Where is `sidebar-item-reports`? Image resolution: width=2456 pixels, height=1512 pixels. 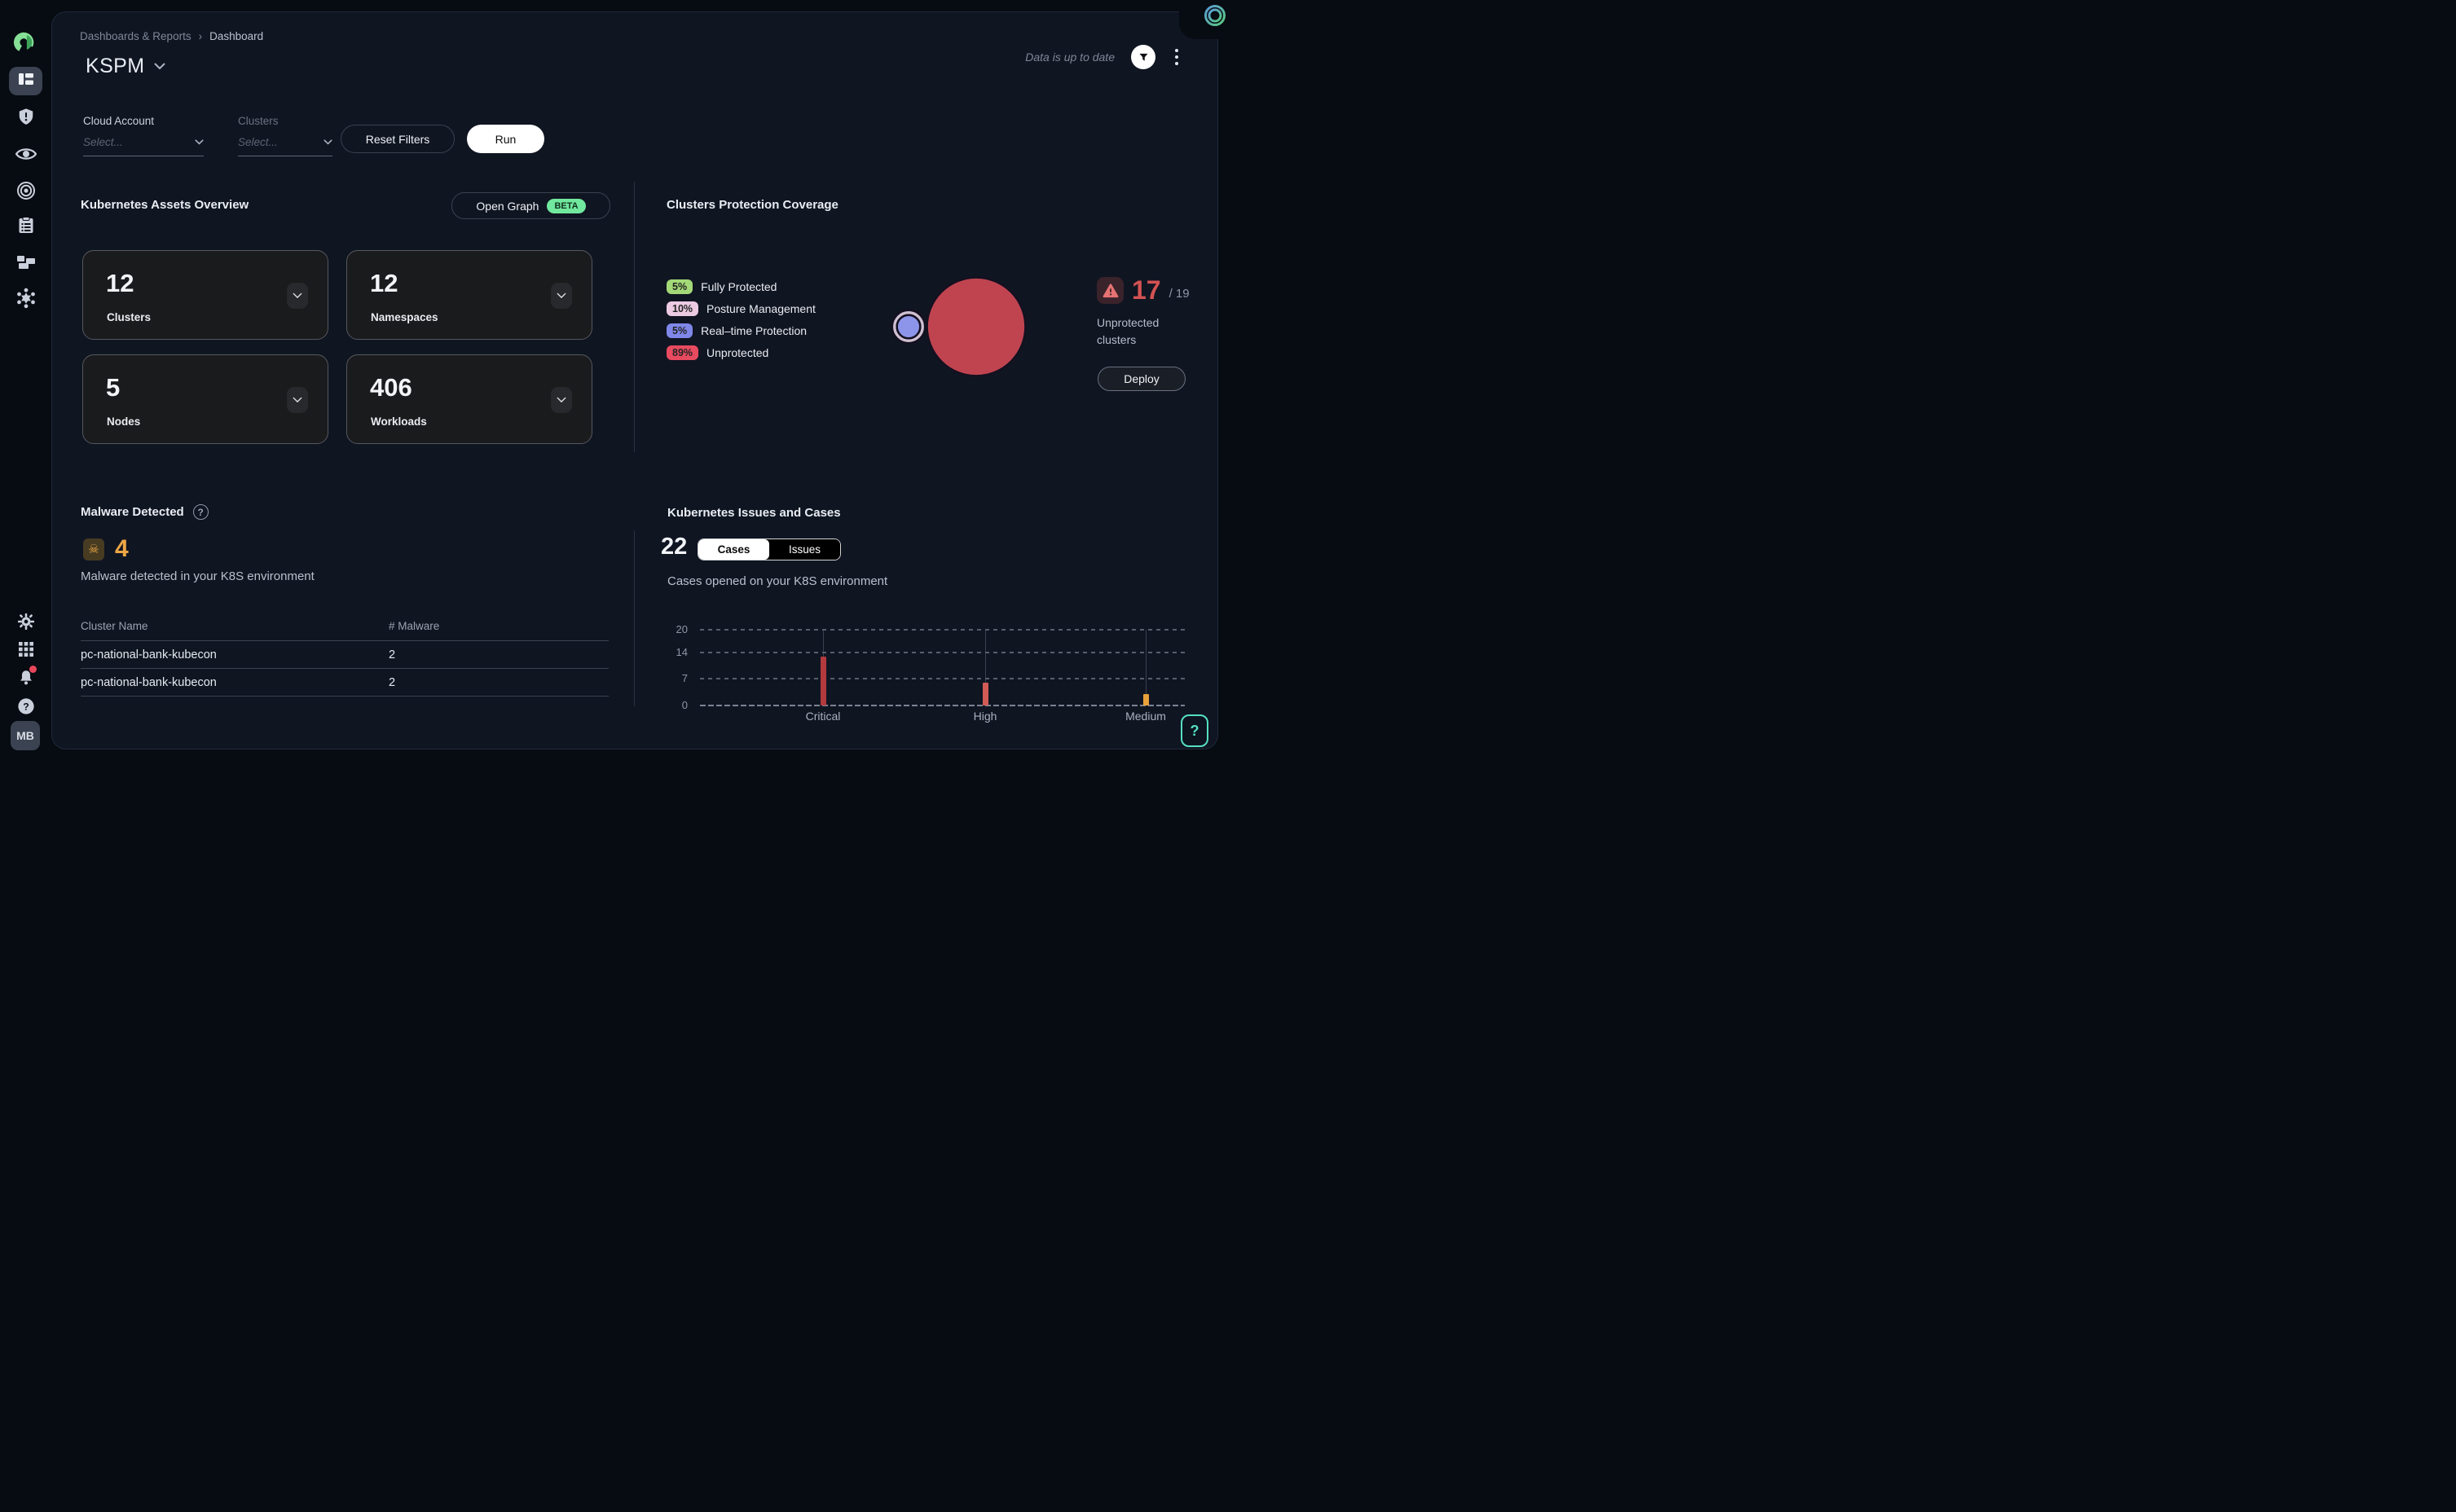
sidebar-item-reports is located at coordinates (26, 226).